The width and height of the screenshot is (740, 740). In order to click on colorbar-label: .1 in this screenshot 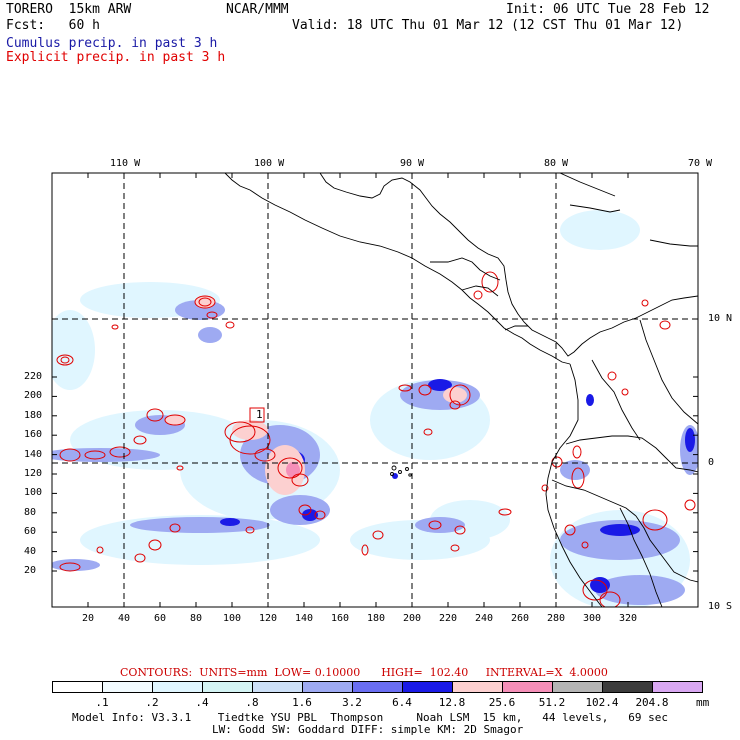, I will do `click(102, 702)`.